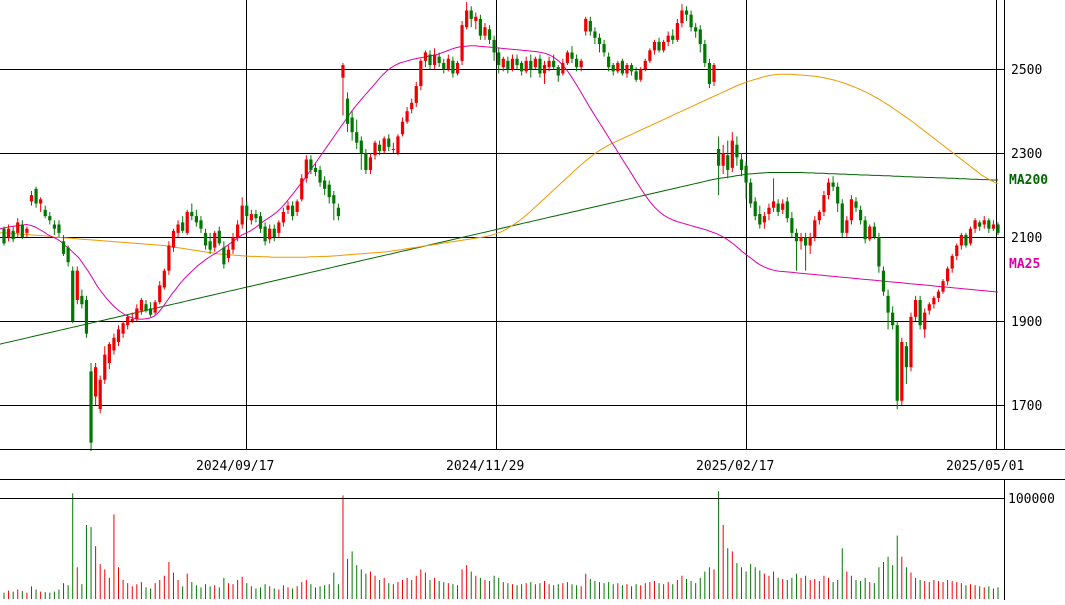 This screenshot has width=1065, height=605. Describe the element at coordinates (610, 466) in the screenshot. I see `date-axis: 2024/09/17 2024/11/29 2025/02/17 2025/05/01` at that location.